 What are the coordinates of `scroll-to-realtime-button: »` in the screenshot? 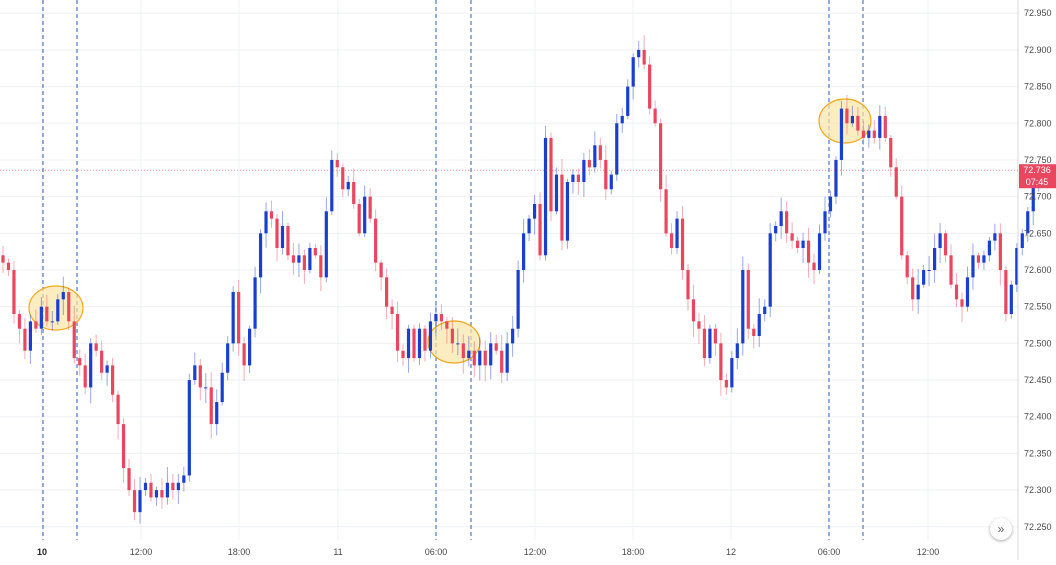 It's located at (1001, 529).